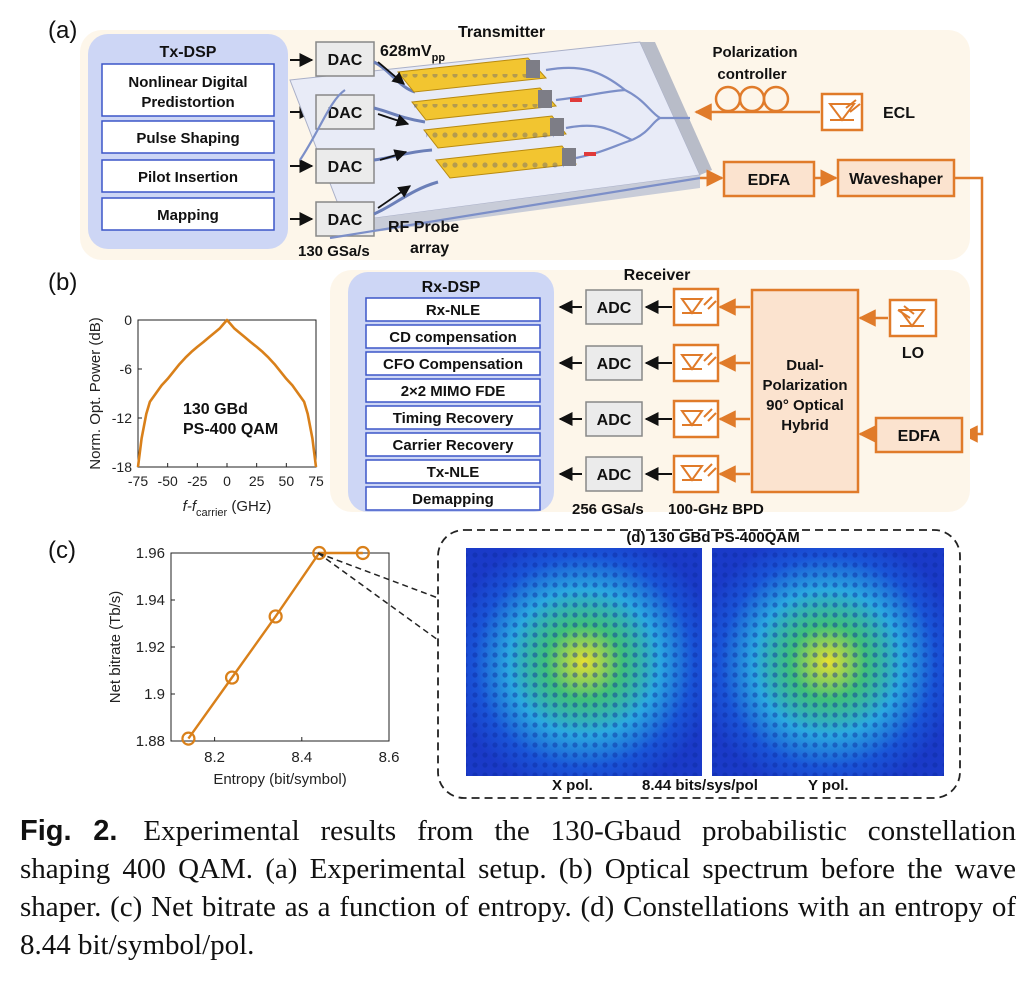 This screenshot has height=999, width=1032. What do you see at coordinates (212, 513) in the screenshot?
I see `spectrum-xlabel-sub: carrier` at bounding box center [212, 513].